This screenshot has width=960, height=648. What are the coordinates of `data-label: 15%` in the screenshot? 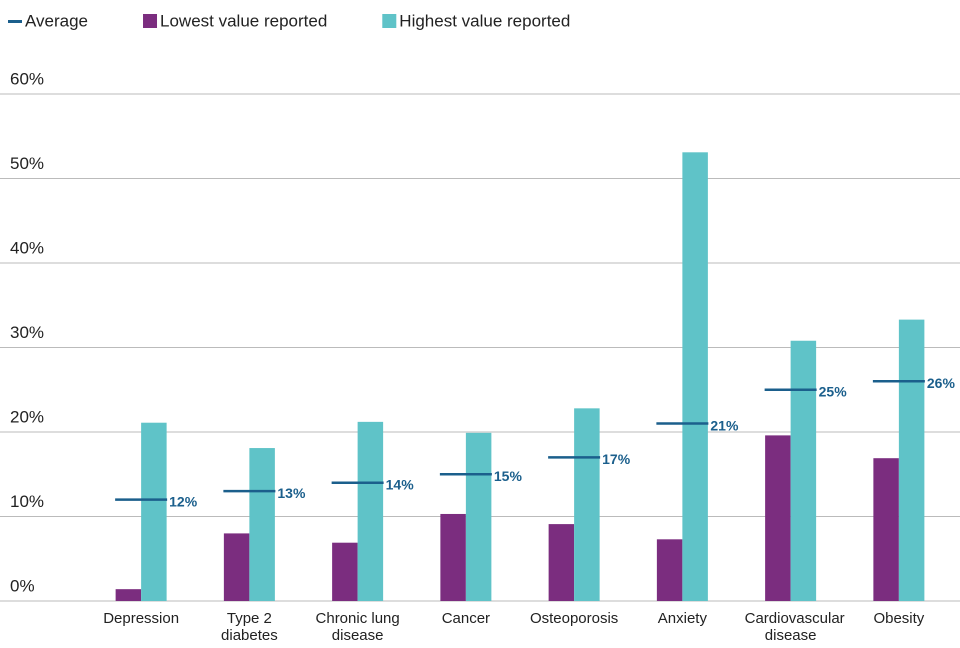 It's located at (508, 476).